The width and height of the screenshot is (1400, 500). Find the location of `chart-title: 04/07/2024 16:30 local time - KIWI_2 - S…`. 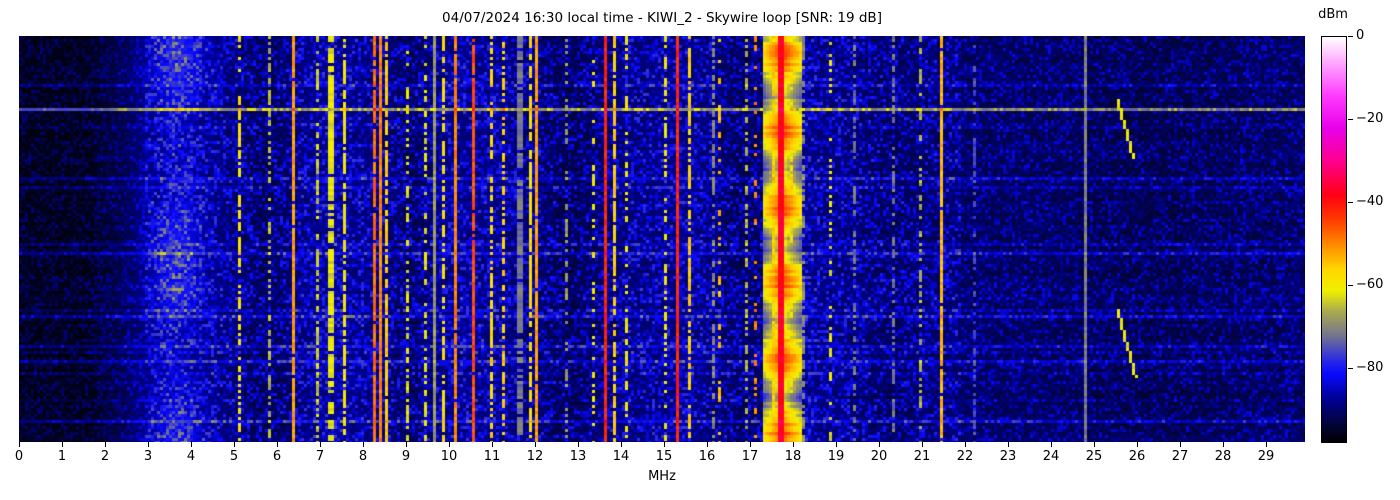

chart-title: 04/07/2024 16:30 local time - KIWI_2 - S… is located at coordinates (662, 18).